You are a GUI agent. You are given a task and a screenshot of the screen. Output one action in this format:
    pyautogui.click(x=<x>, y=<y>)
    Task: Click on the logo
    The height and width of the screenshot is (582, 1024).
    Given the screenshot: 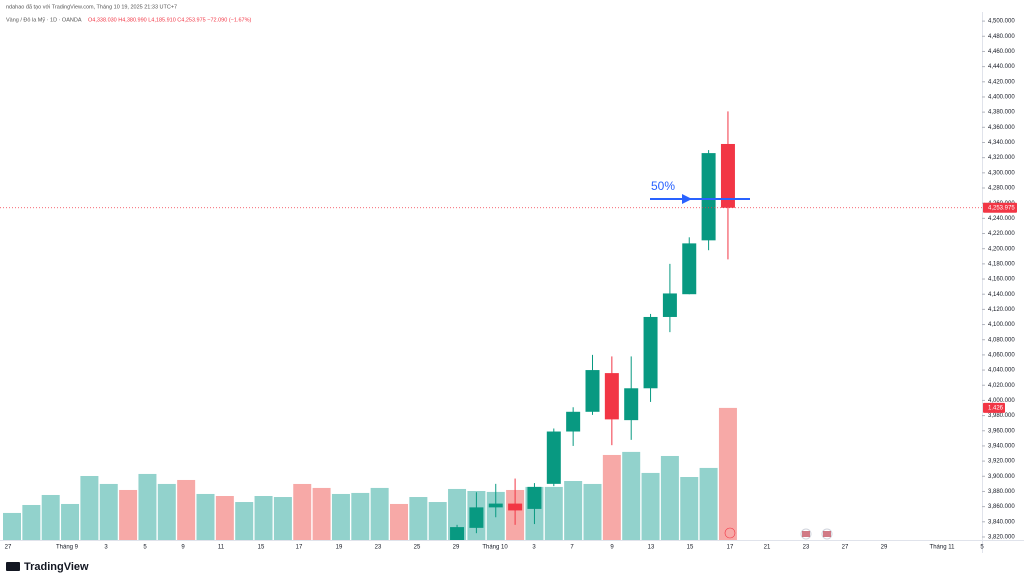 What is the action you would take?
    pyautogui.click(x=13, y=566)
    